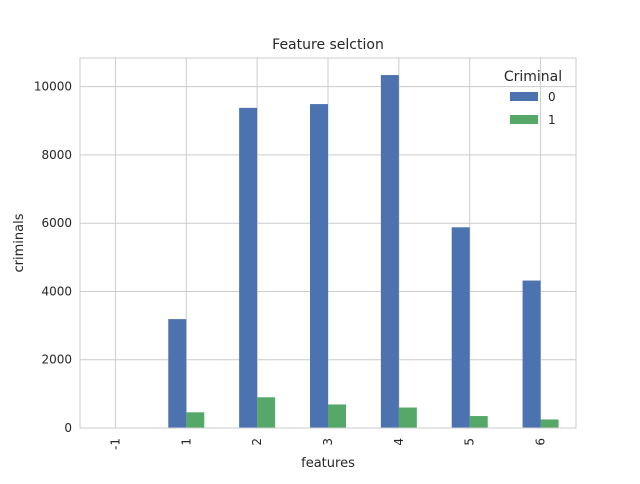 This screenshot has height=484, width=640. What do you see at coordinates (552, 120) in the screenshot?
I see `legend-label-1: 1` at bounding box center [552, 120].